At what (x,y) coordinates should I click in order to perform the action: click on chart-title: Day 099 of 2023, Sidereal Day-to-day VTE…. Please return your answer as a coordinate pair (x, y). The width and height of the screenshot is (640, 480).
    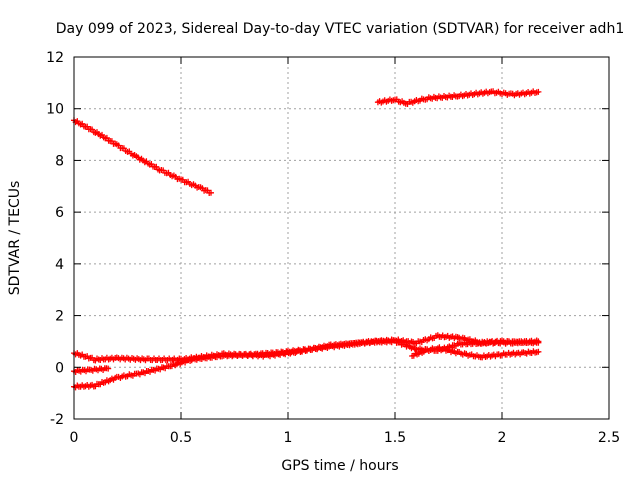
    Looking at the image, I should click on (340, 29).